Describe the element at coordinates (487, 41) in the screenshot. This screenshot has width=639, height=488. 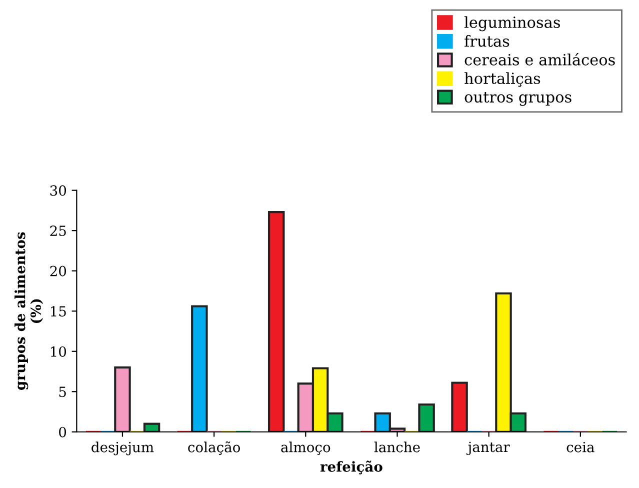
I see `legend-label: frutas` at that location.